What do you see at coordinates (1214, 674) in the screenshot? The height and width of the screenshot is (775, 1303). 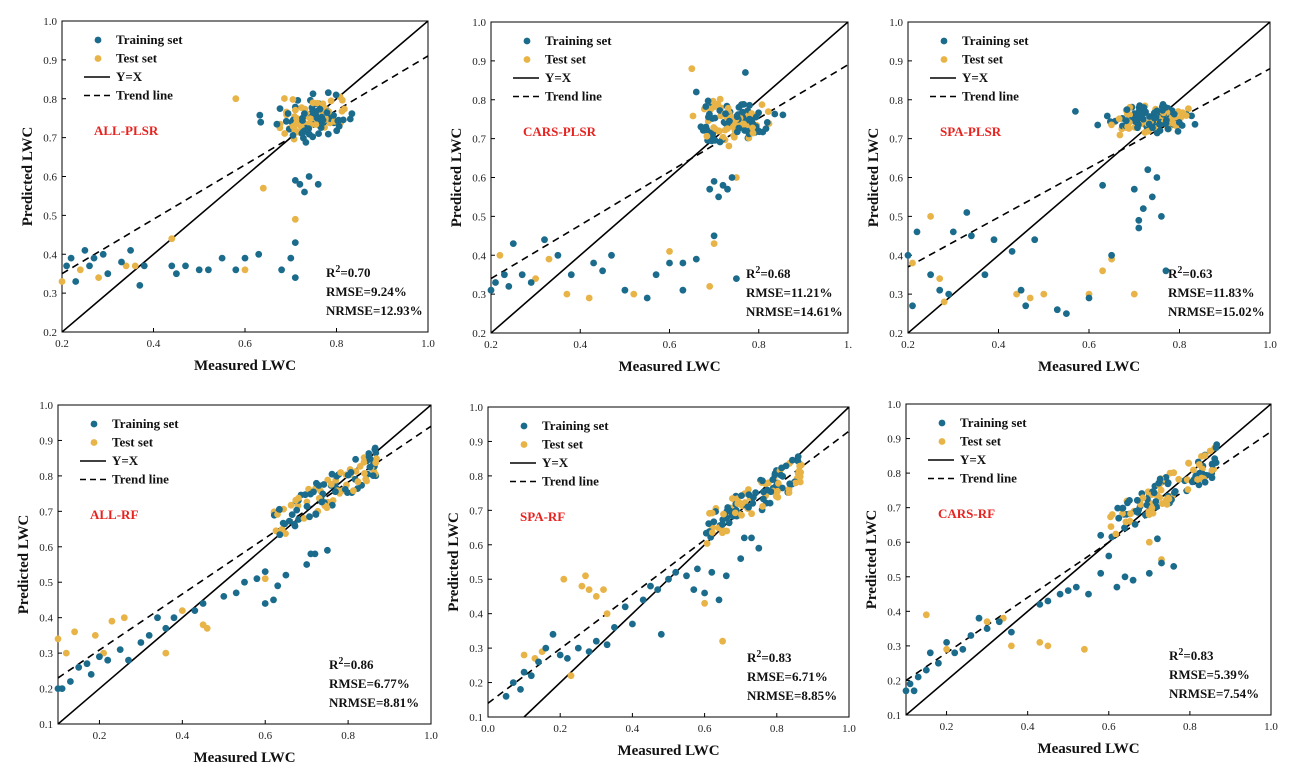 I see `stats-block: R2=0.83 RMSE=5.39% NRMSE=7.54%` at bounding box center [1214, 674].